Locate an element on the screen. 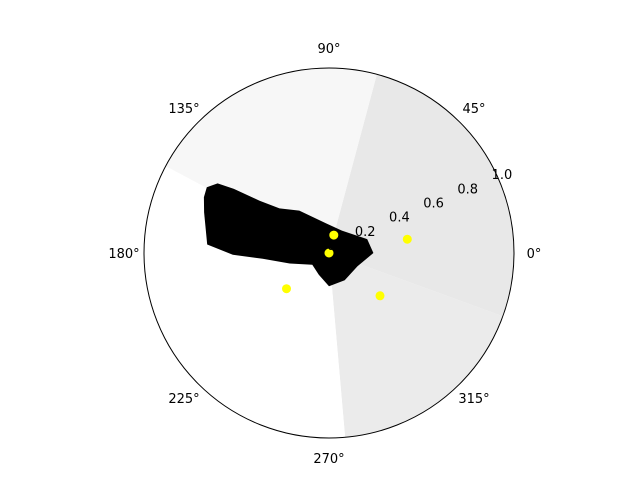 The image size is (640, 480). theta-tick-label: 0° is located at coordinates (534, 254).